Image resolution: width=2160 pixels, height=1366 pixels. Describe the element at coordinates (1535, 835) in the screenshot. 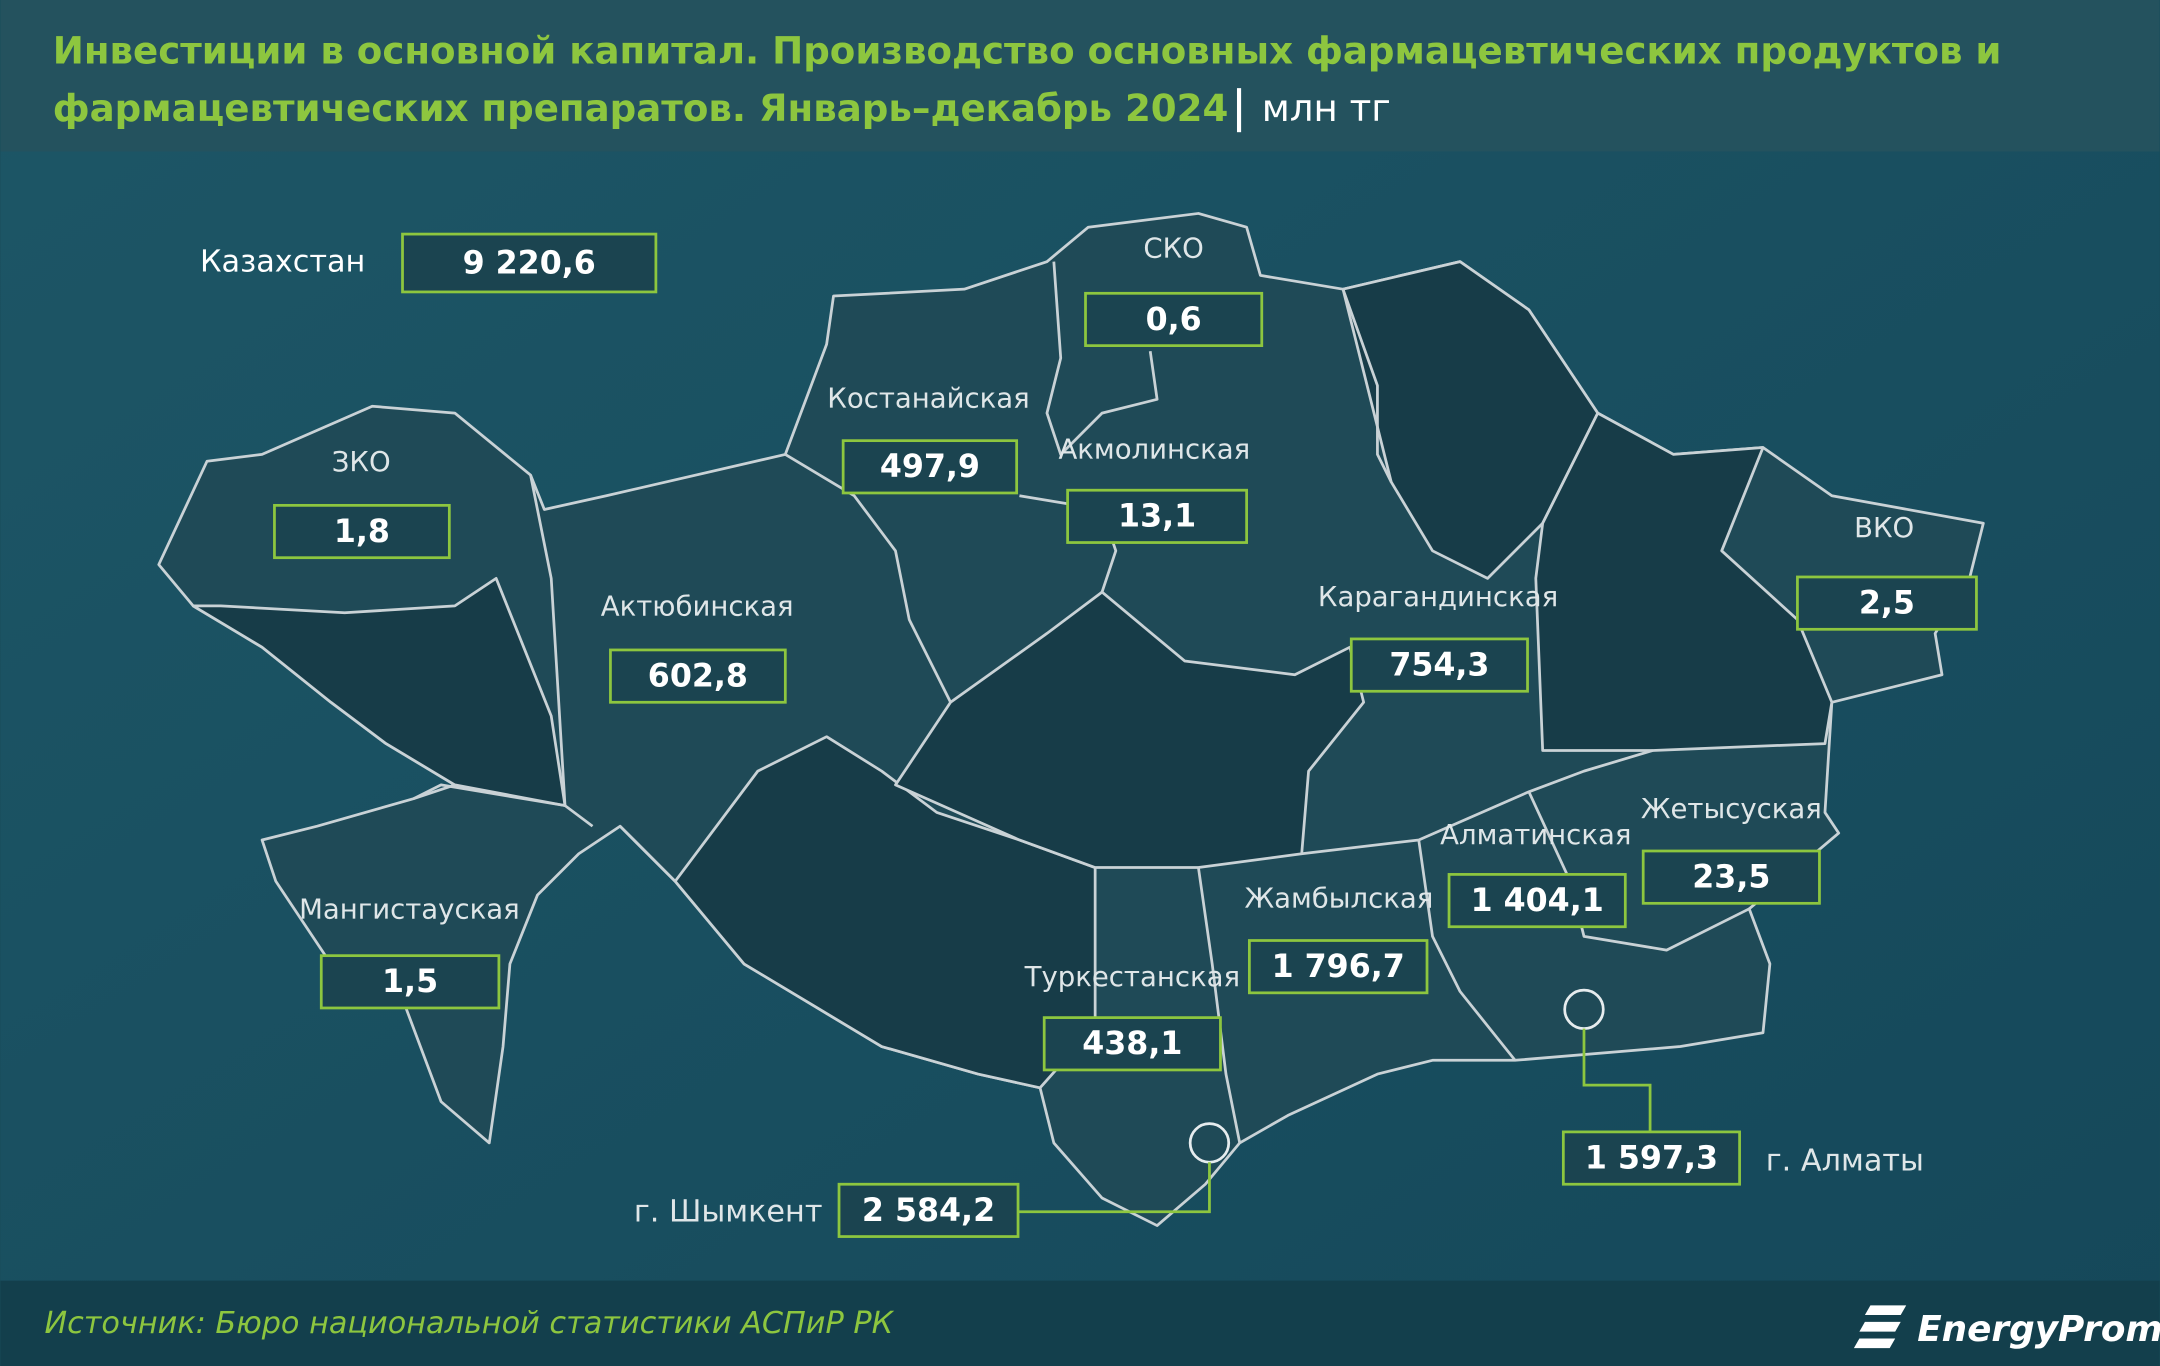

I see `region-name: Алматинская` at that location.